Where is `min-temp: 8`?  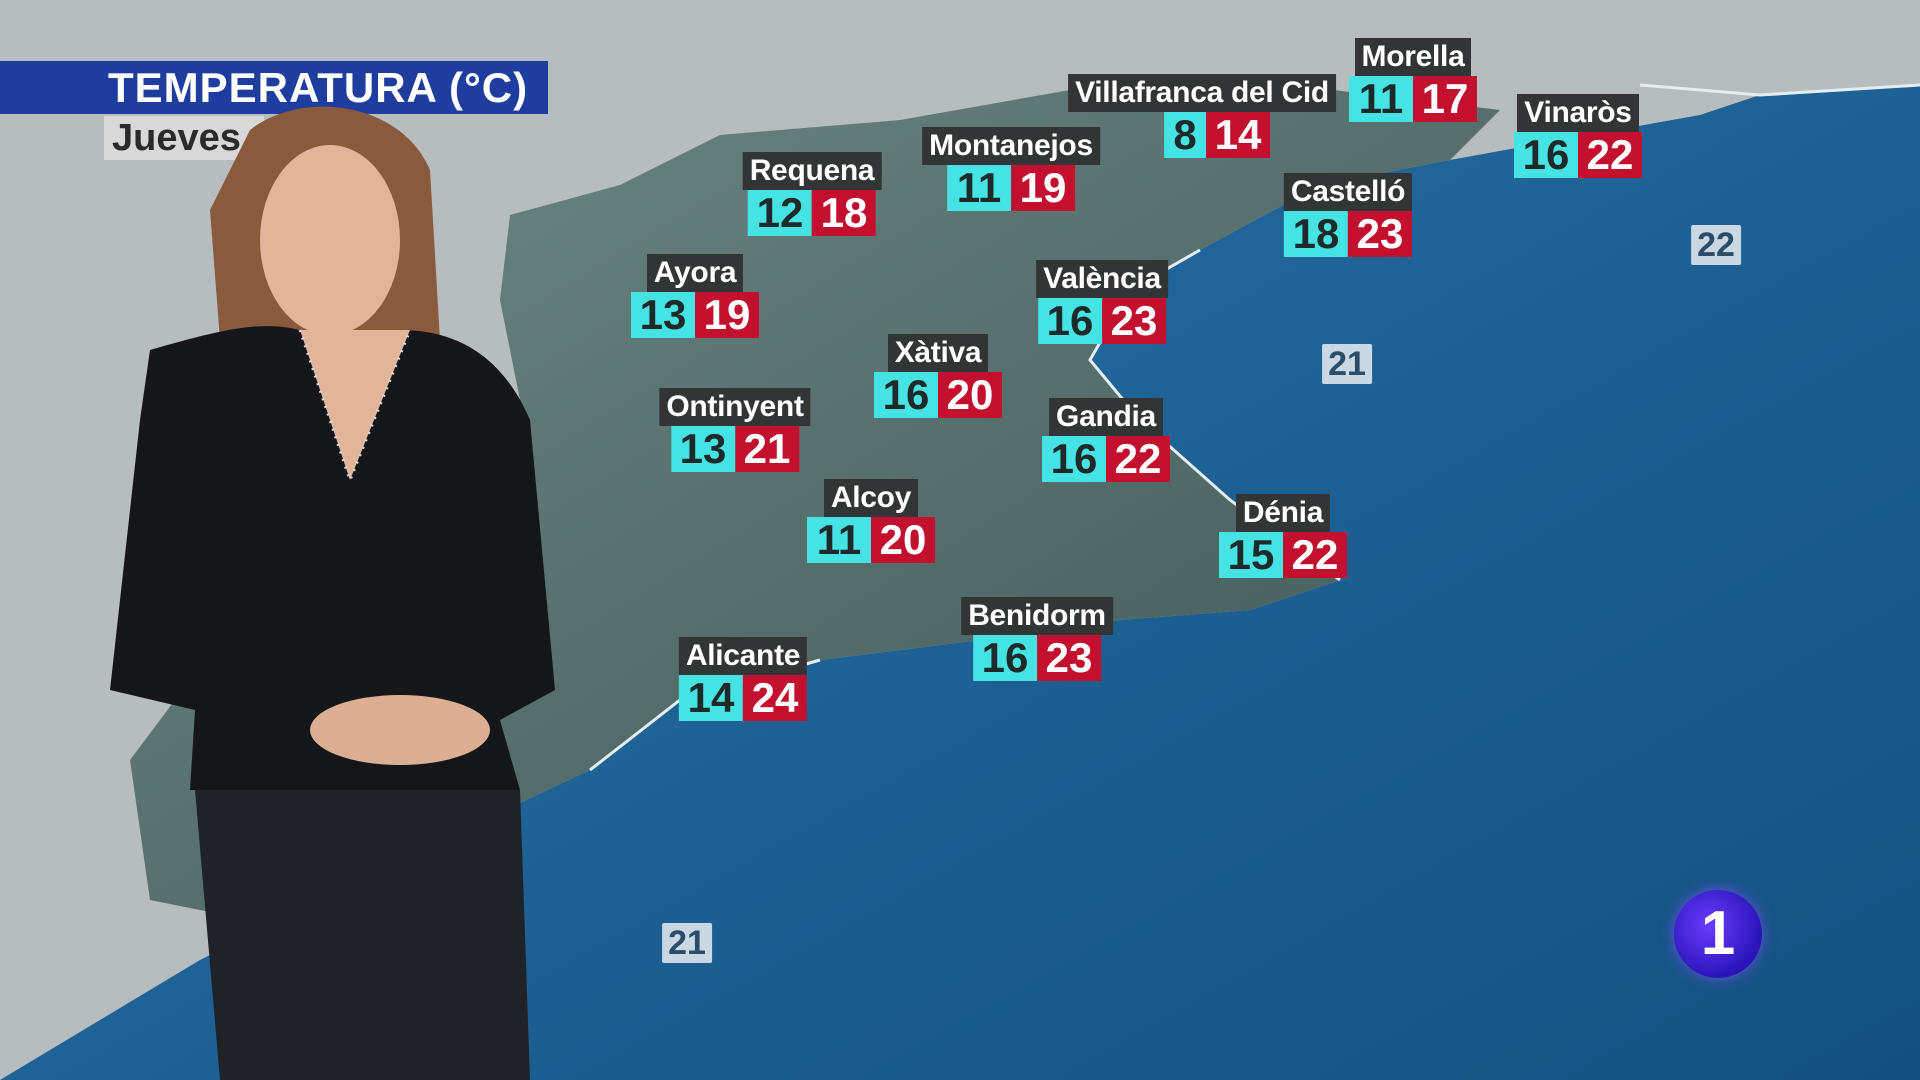 min-temp: 8 is located at coordinates (1185, 135).